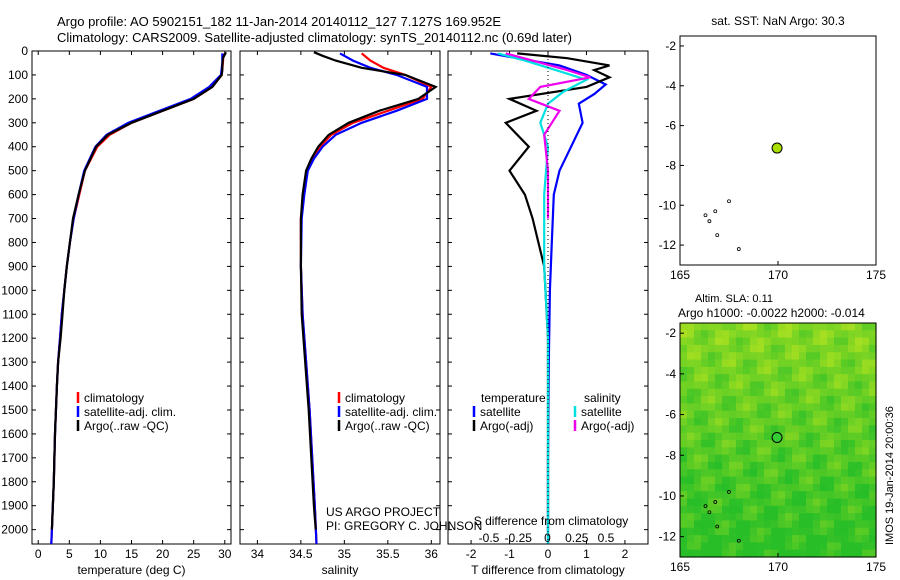 This screenshot has width=900, height=580. What do you see at coordinates (876, 567) in the screenshot?
I see `map-x-tick-label: 175` at bounding box center [876, 567].